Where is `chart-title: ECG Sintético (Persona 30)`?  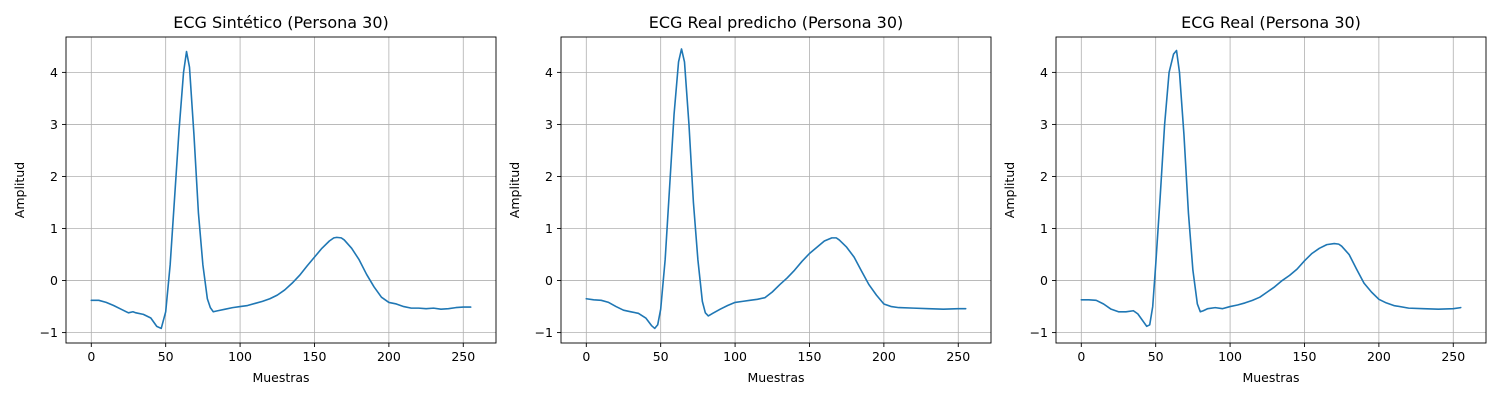 chart-title: ECG Sintético (Persona 30) is located at coordinates (281, 22).